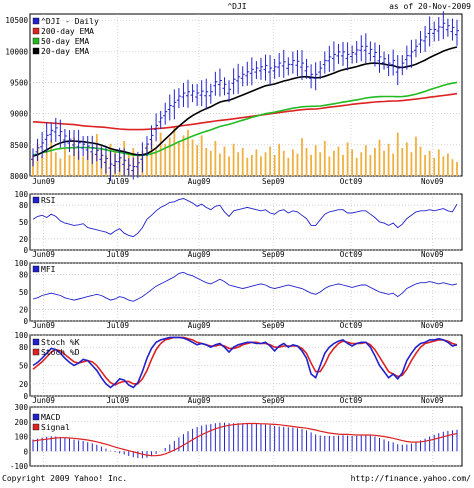  Describe the element at coordinates (351, 254) in the screenshot. I see `rsi-month-Oct09: Oct09` at that location.